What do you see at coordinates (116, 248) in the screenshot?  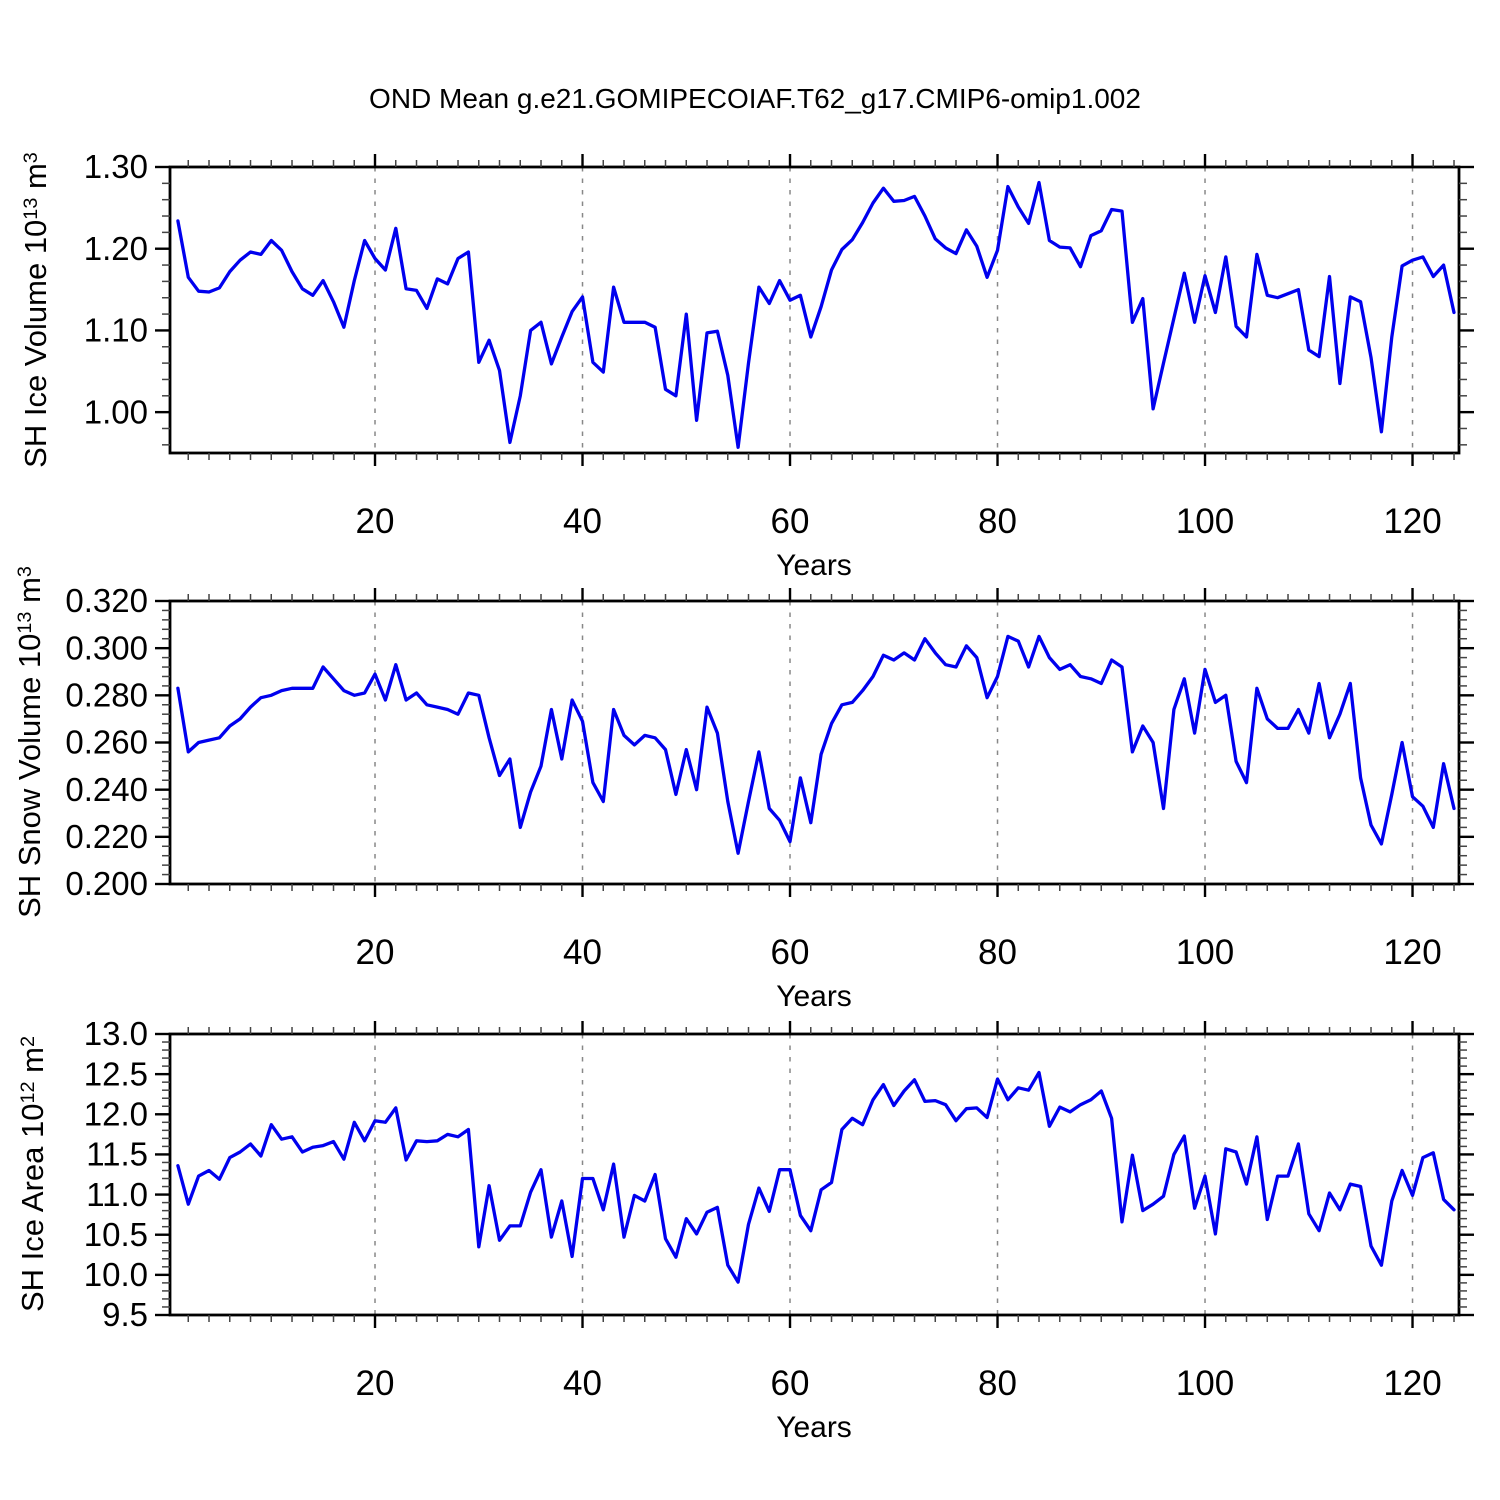 I see `y-tick-label: 1.20` at bounding box center [116, 248].